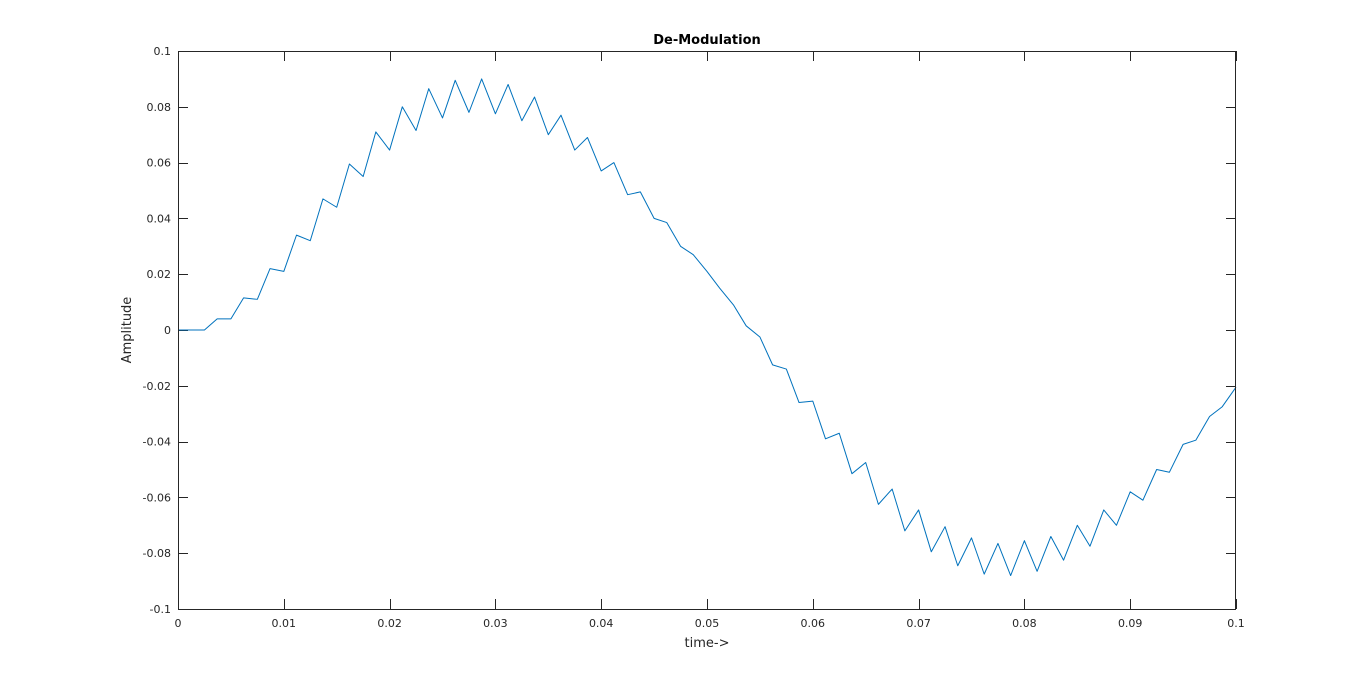  What do you see at coordinates (159, 274) in the screenshot?
I see `y-tick-label: 0.02` at bounding box center [159, 274].